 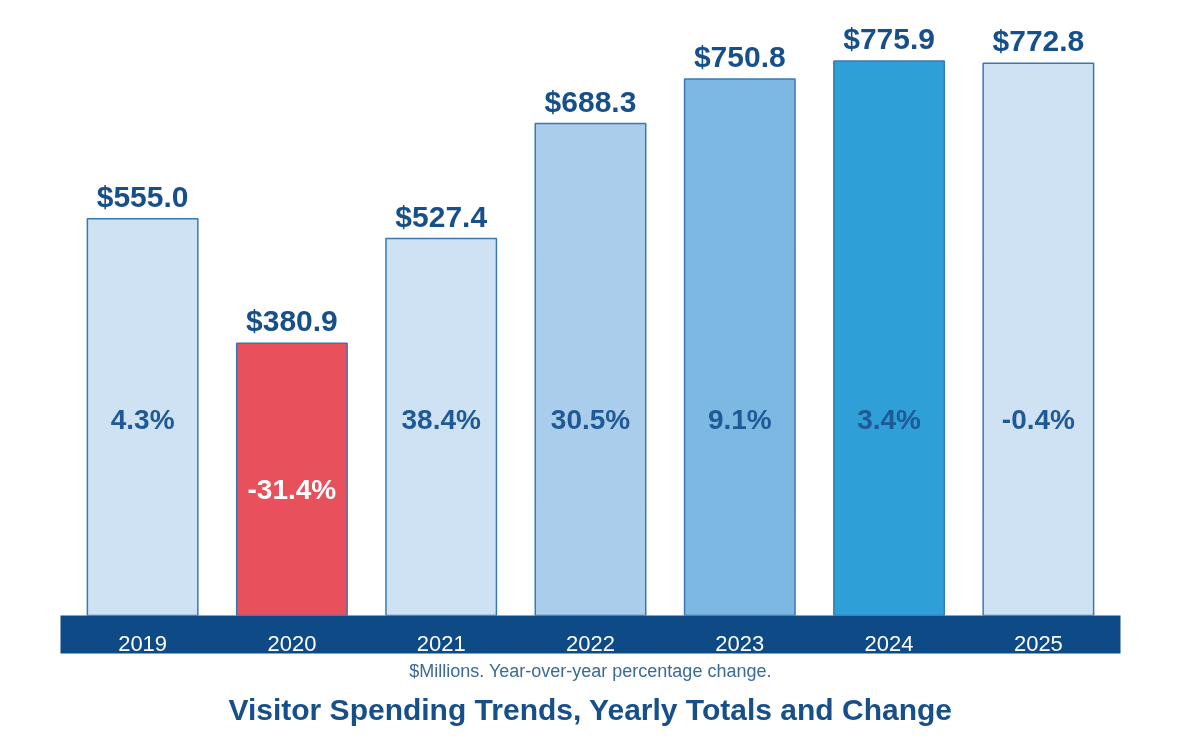 What do you see at coordinates (889, 419) in the screenshot?
I see `annotation: 3.4%` at bounding box center [889, 419].